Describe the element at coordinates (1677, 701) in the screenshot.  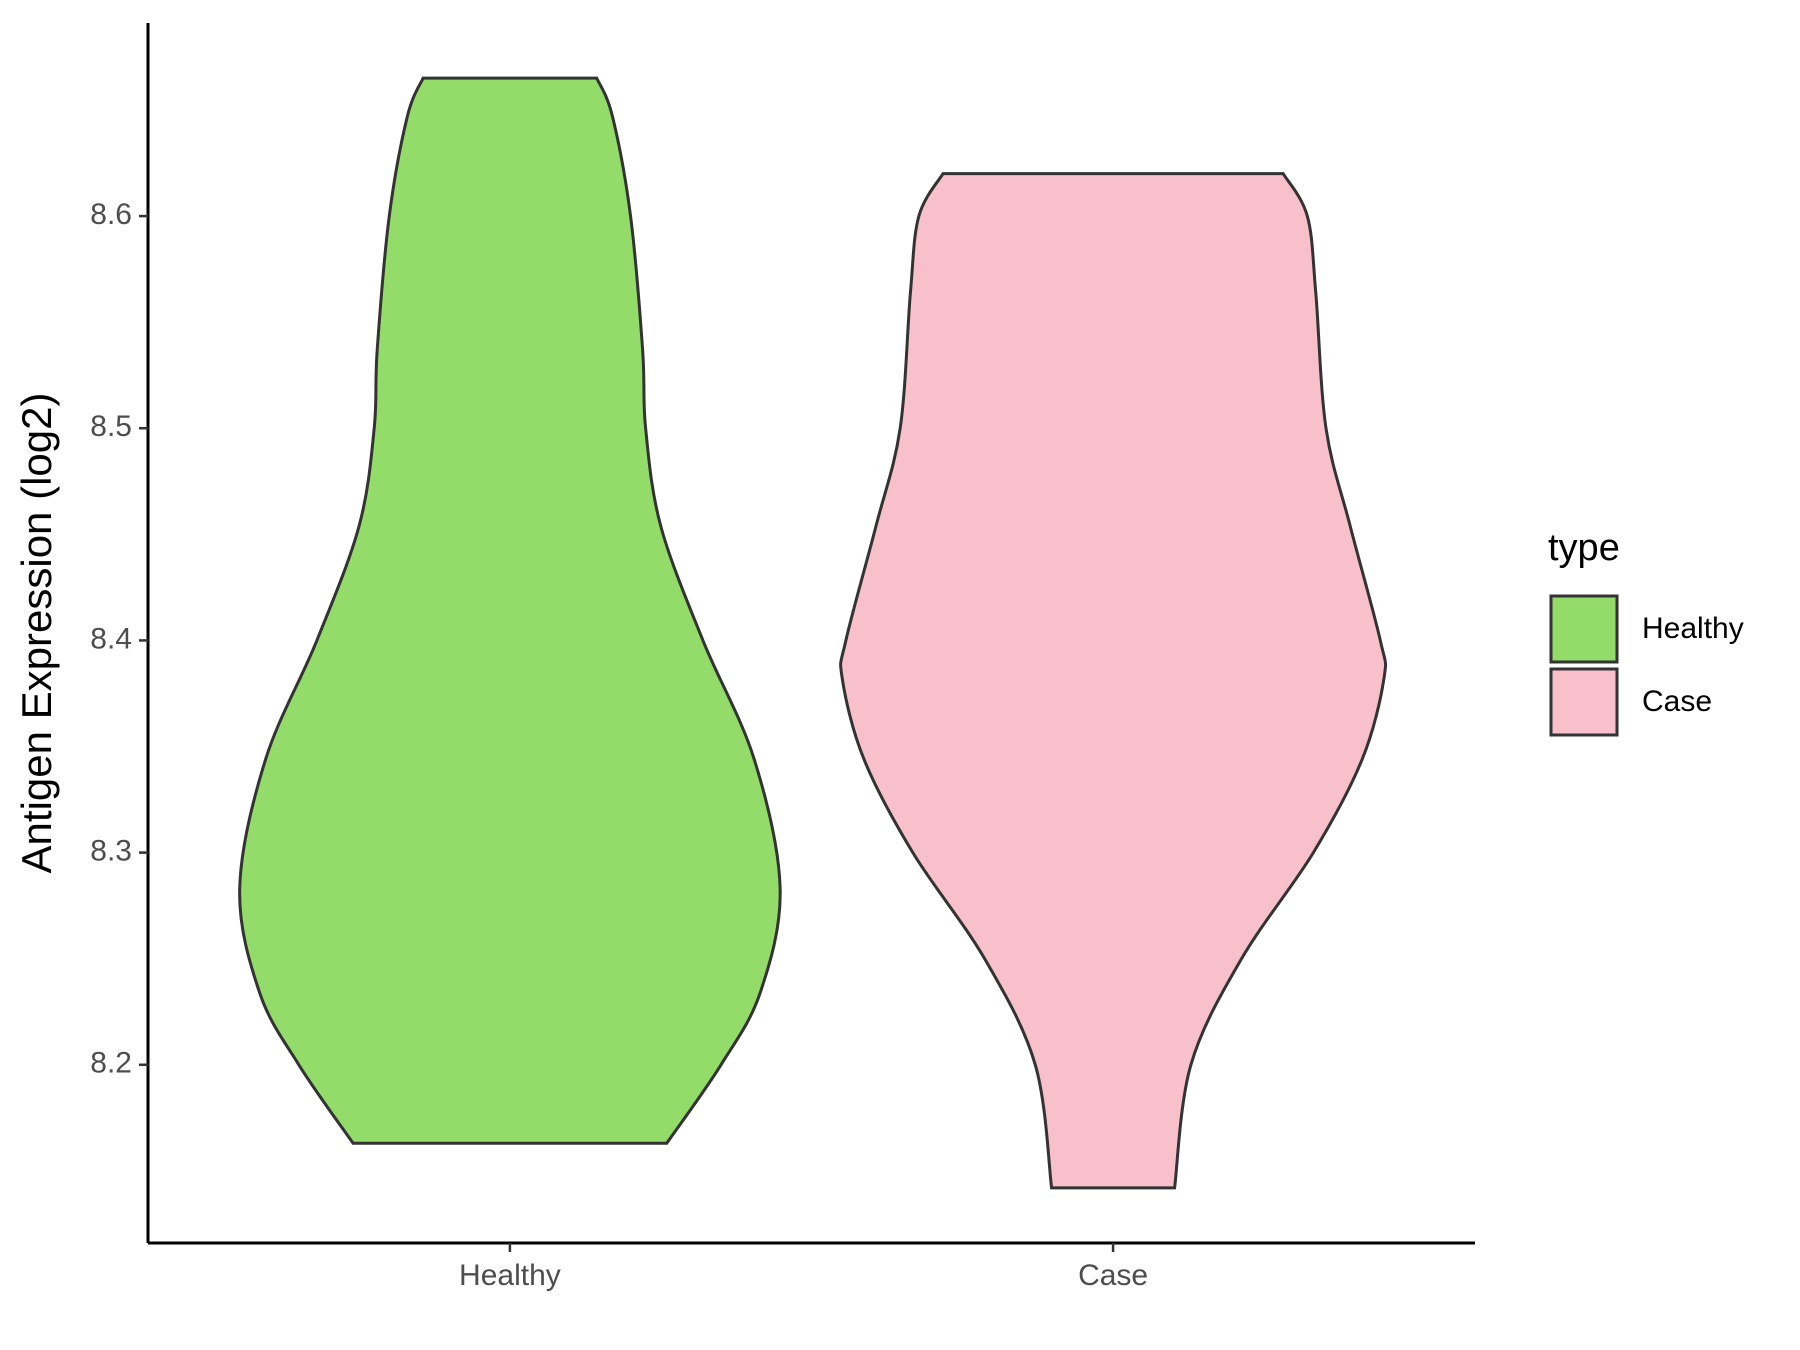
I see `legend-label: Case` at that location.